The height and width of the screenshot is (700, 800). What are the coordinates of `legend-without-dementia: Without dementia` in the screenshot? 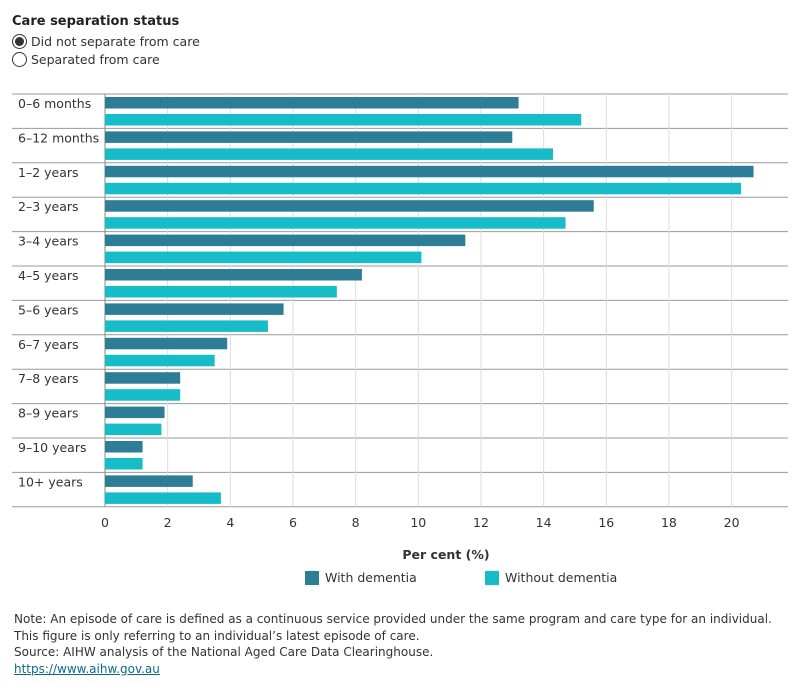 It's located at (551, 577).